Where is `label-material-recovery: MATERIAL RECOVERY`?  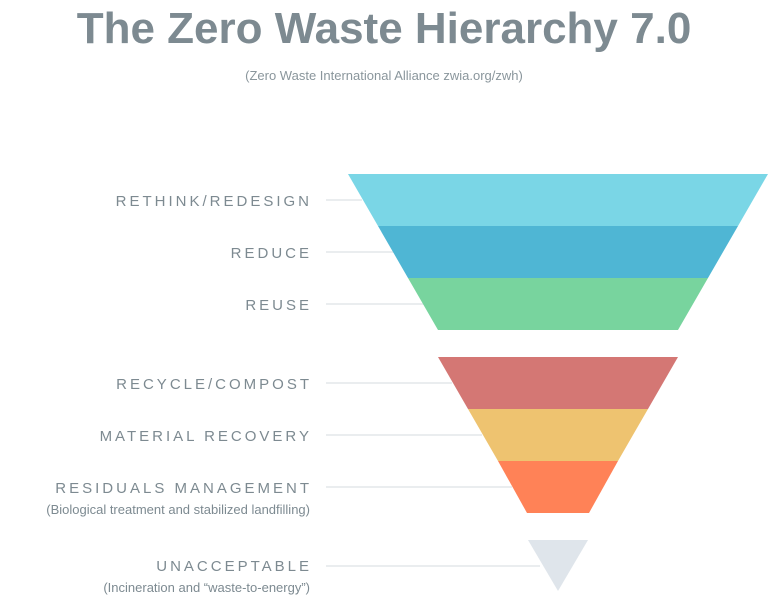
label-material-recovery: MATERIAL RECOVERY is located at coordinates (206, 436).